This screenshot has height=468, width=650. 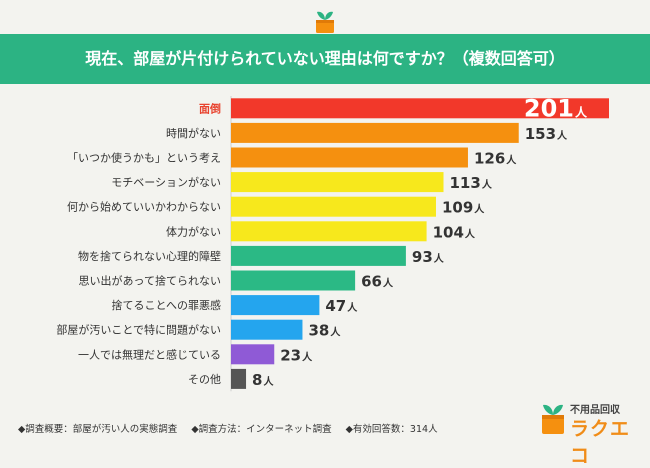 What do you see at coordinates (391, 429) in the screenshot?
I see `survey-responses: ◆有効回答数：314人` at bounding box center [391, 429].